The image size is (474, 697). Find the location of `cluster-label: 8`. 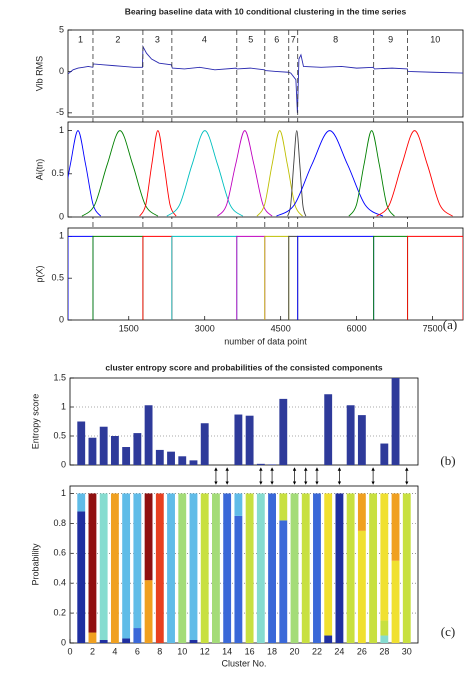

cluster-label: 8 is located at coordinates (335, 39).